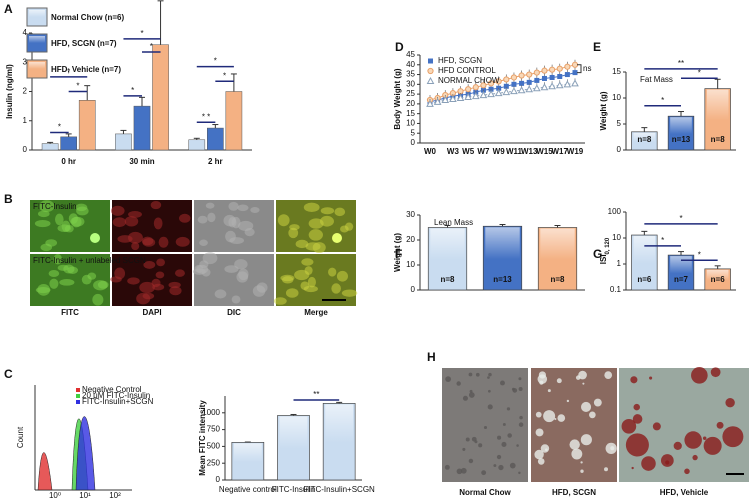  What do you see at coordinates (656, 79) in the screenshot?
I see `chart-title: Fat Mass` at bounding box center [656, 79].